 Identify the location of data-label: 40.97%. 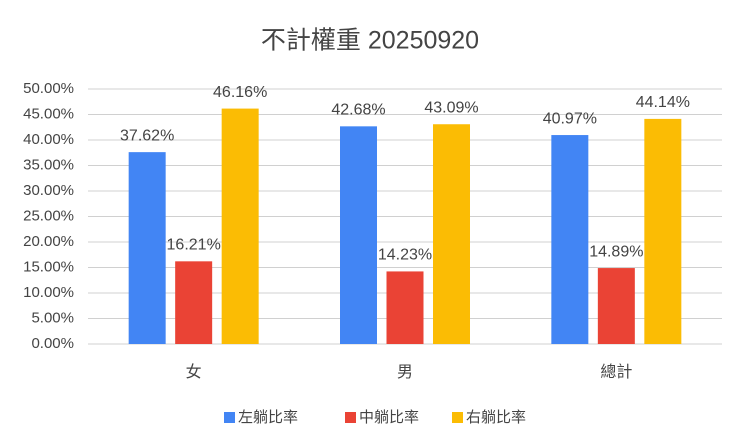
(570, 118).